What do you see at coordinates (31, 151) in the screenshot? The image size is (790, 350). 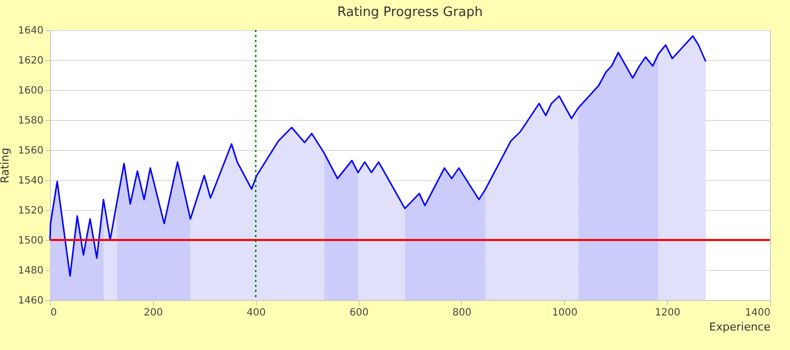 I see `y-tick-label: 1560` at bounding box center [31, 151].